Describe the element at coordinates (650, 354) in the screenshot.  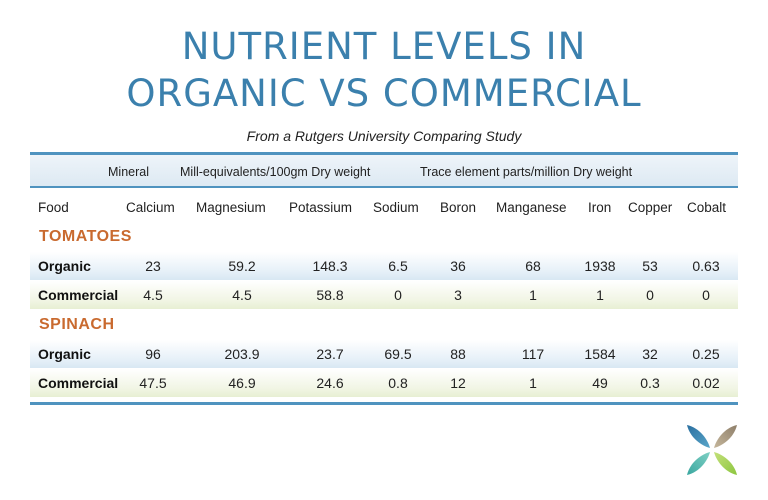
I see `table-cell-copper: 32` at that location.